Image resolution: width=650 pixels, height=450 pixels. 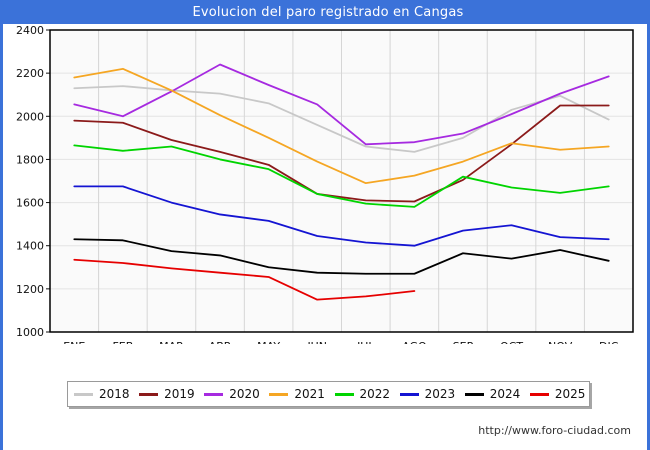 What do you see at coordinates (30, 73) in the screenshot?
I see `y-axis-tick-label: 2200` at bounding box center [30, 73].